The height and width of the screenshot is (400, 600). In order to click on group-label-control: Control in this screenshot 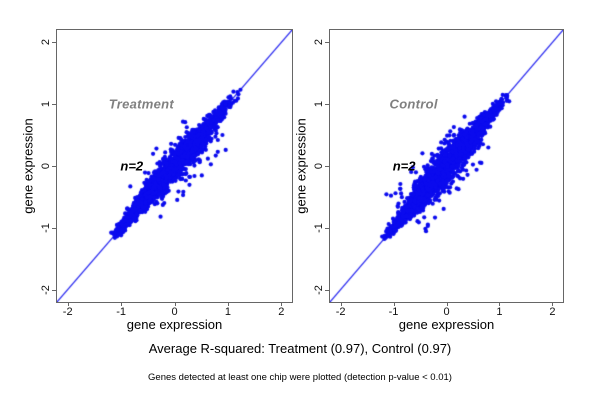, I will do `click(413, 104)`.